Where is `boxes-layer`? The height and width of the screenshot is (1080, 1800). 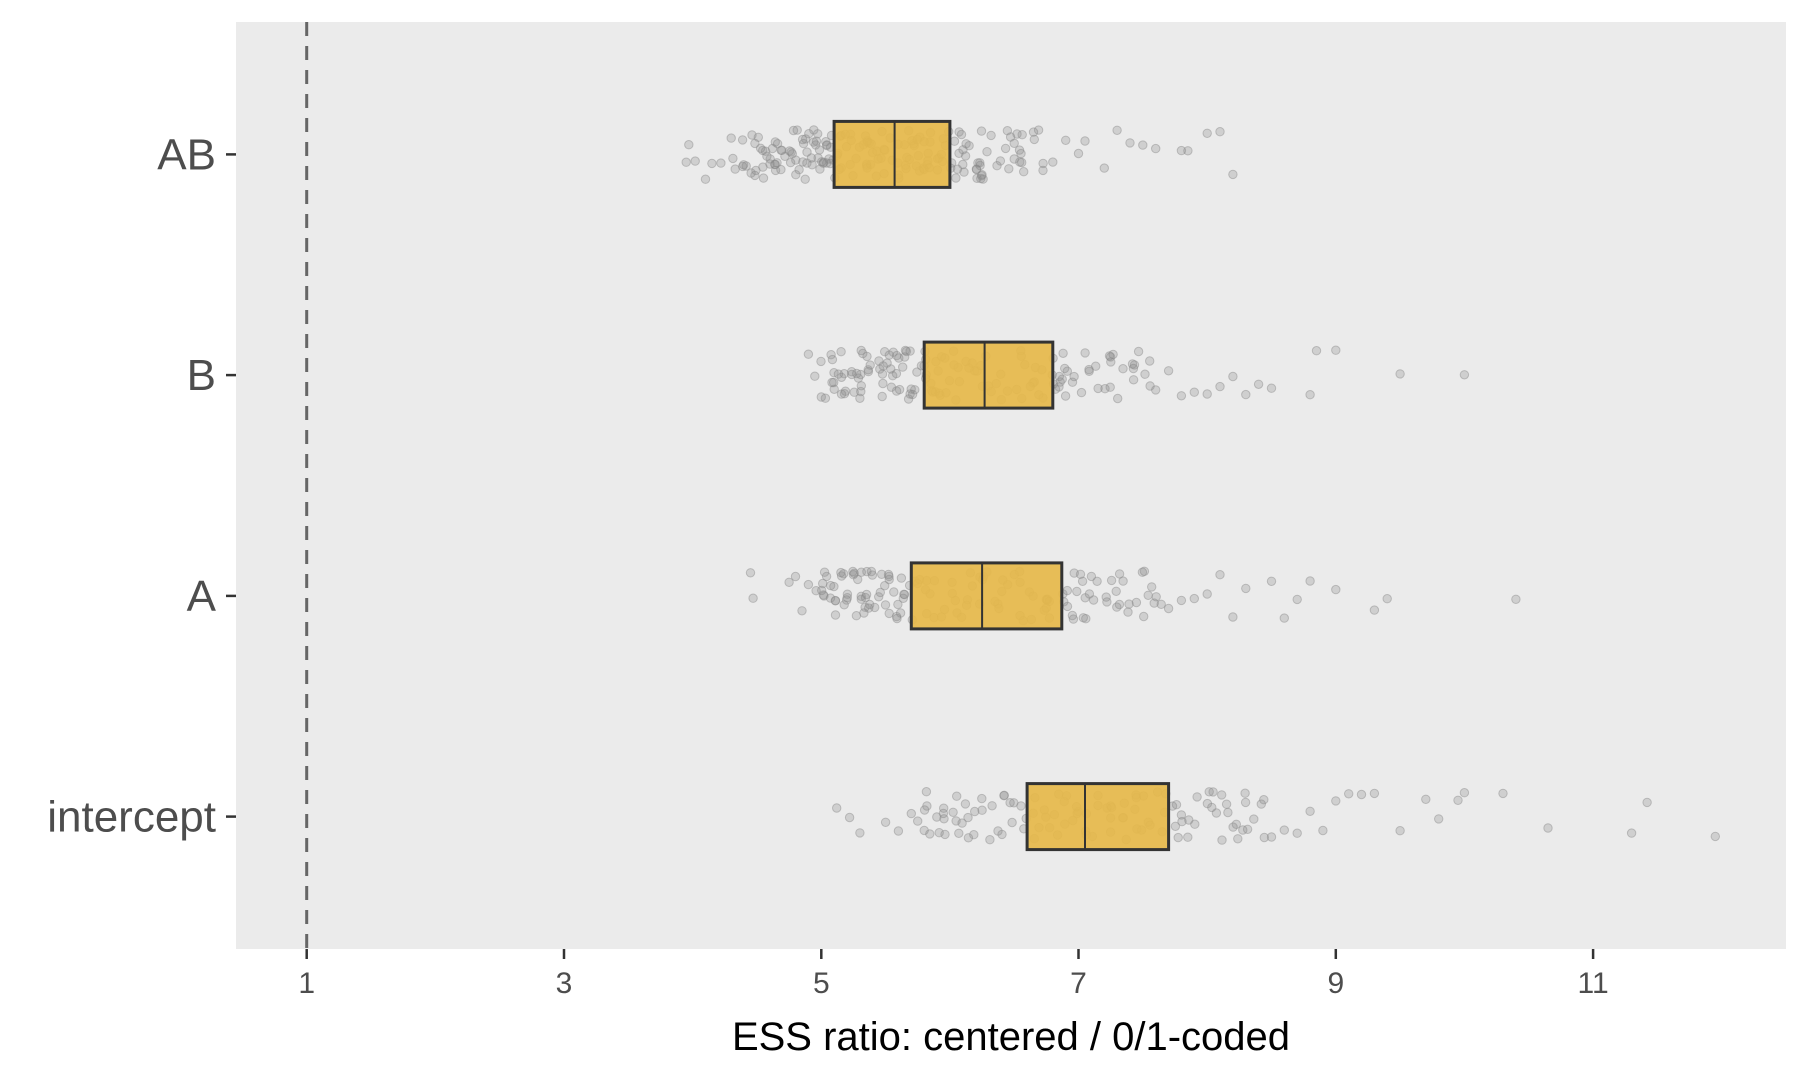
boxes-layer is located at coordinates (1001, 485).